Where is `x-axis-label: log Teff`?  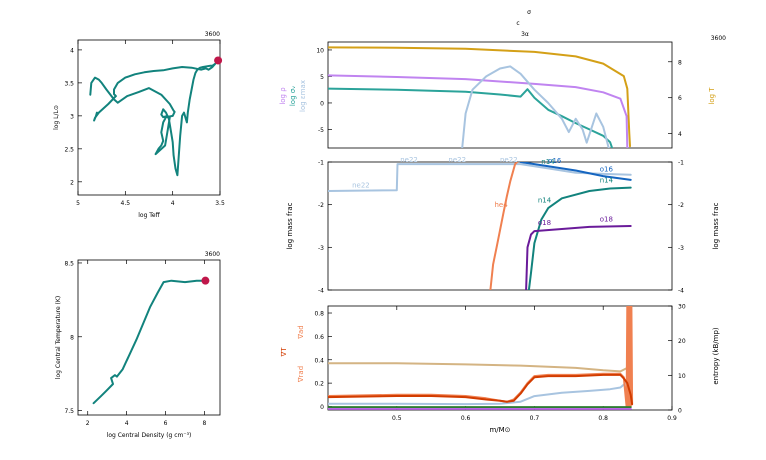
x-axis-label: log Teff is located at coordinates (149, 215).